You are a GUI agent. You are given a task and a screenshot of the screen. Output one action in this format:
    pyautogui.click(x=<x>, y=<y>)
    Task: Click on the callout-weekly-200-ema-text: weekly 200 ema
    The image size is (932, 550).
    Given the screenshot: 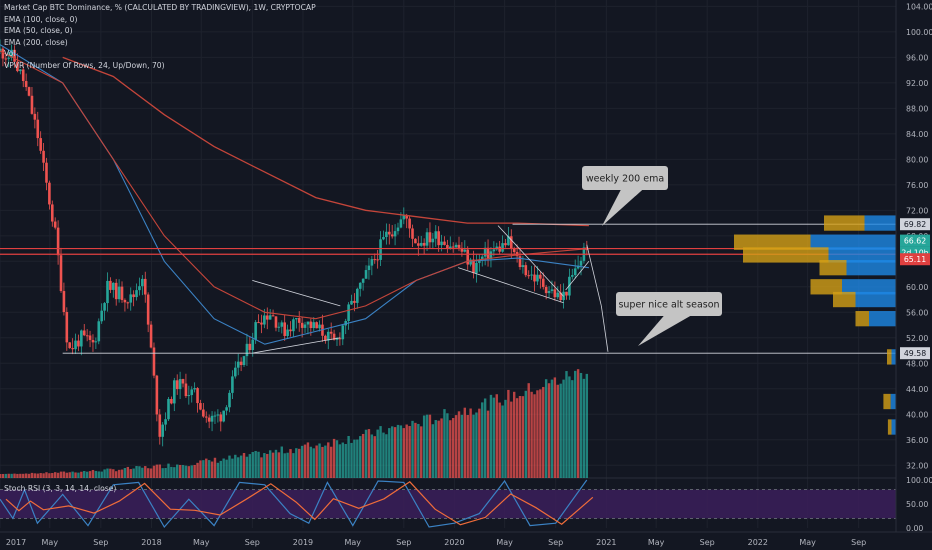 What is the action you would take?
    pyautogui.click(x=625, y=179)
    